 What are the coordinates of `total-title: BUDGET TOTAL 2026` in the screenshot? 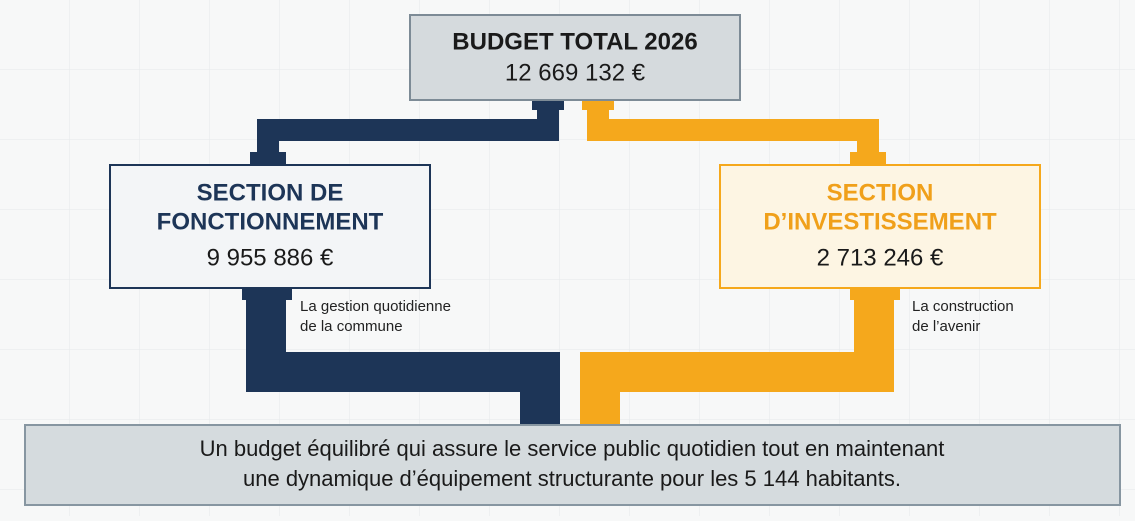 It's located at (574, 41).